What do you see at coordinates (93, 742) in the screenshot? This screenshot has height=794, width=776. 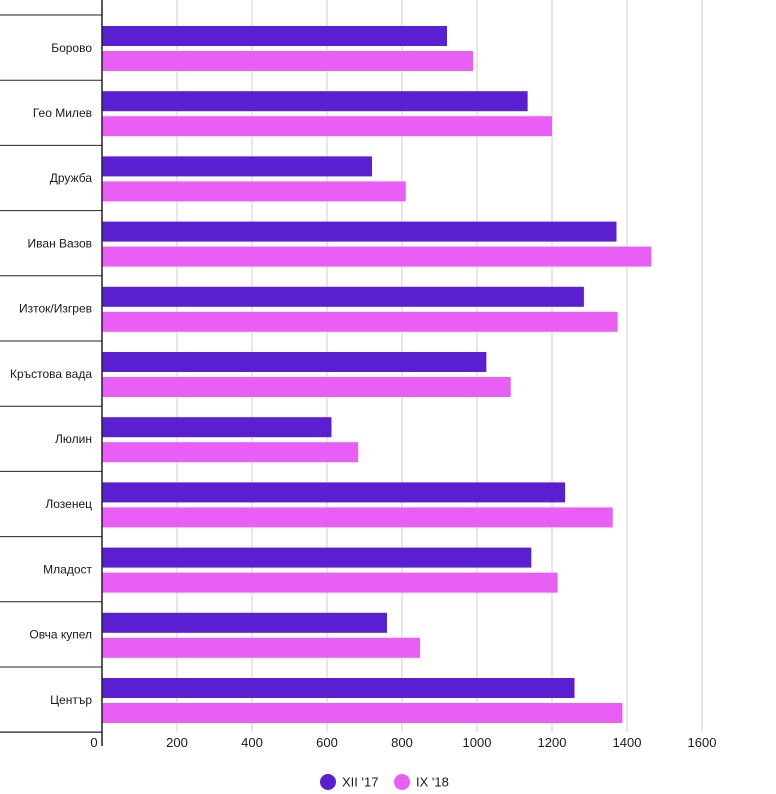 I see `x-tick-label: 0` at bounding box center [93, 742].